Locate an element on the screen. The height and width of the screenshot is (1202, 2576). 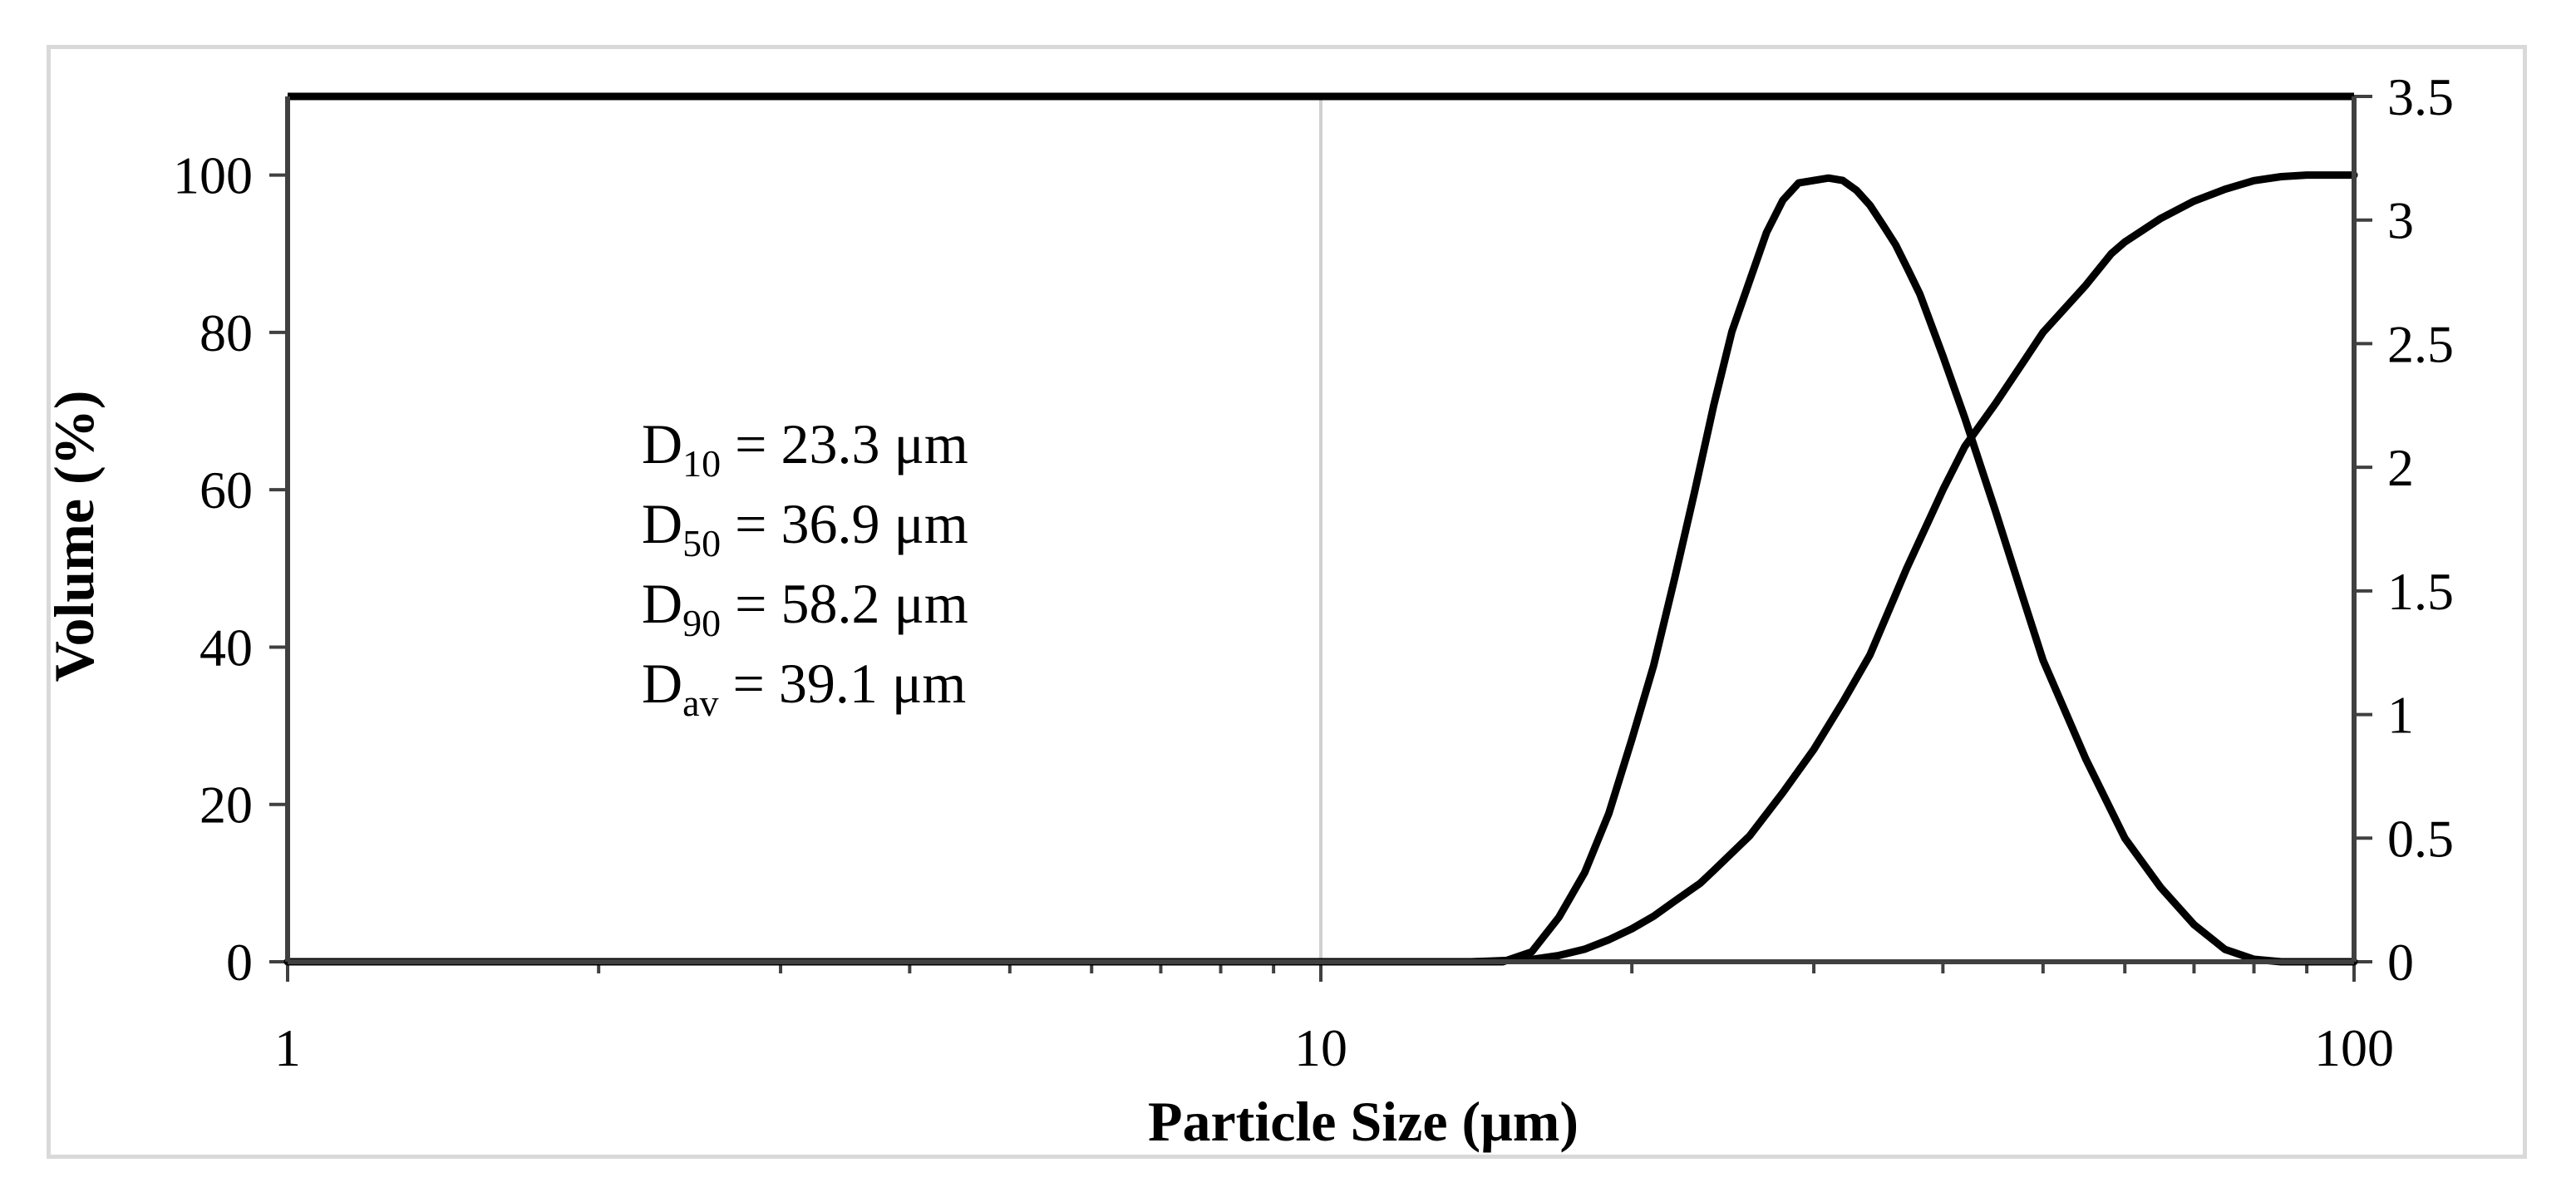
stat-subscript: 90 is located at coordinates (701, 623).